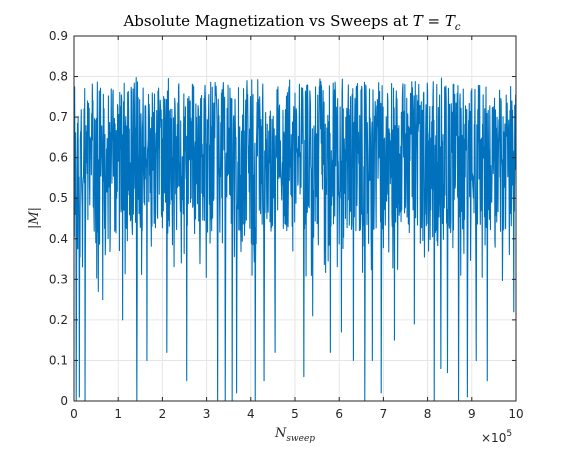 Image resolution: width=570 pixels, height=450 pixels. I want to click on x-axis-label: Nsweep, so click(294, 435).